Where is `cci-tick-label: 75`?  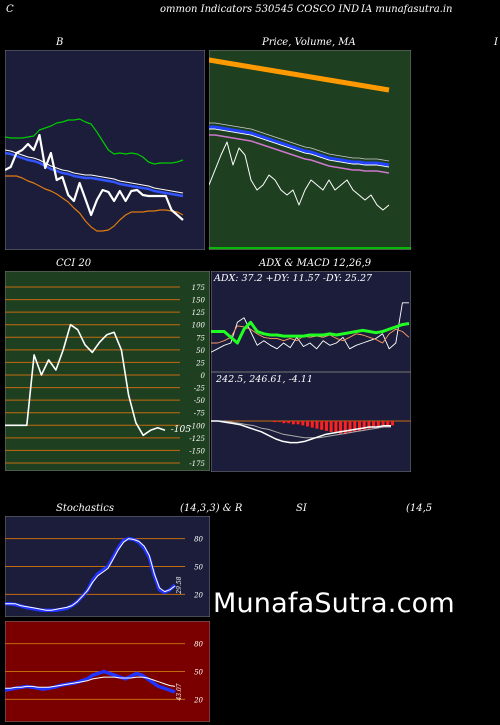 cci-tick-label: 75 is located at coordinates (200, 338).